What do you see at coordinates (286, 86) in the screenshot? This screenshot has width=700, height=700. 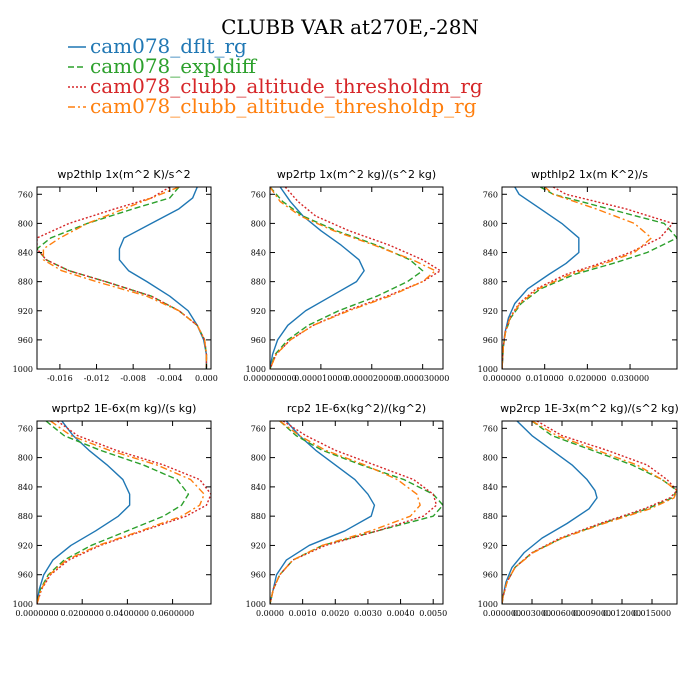 I see `legend-label: cam078_clubb_altitude_thresholdm_rg` at bounding box center [286, 86].